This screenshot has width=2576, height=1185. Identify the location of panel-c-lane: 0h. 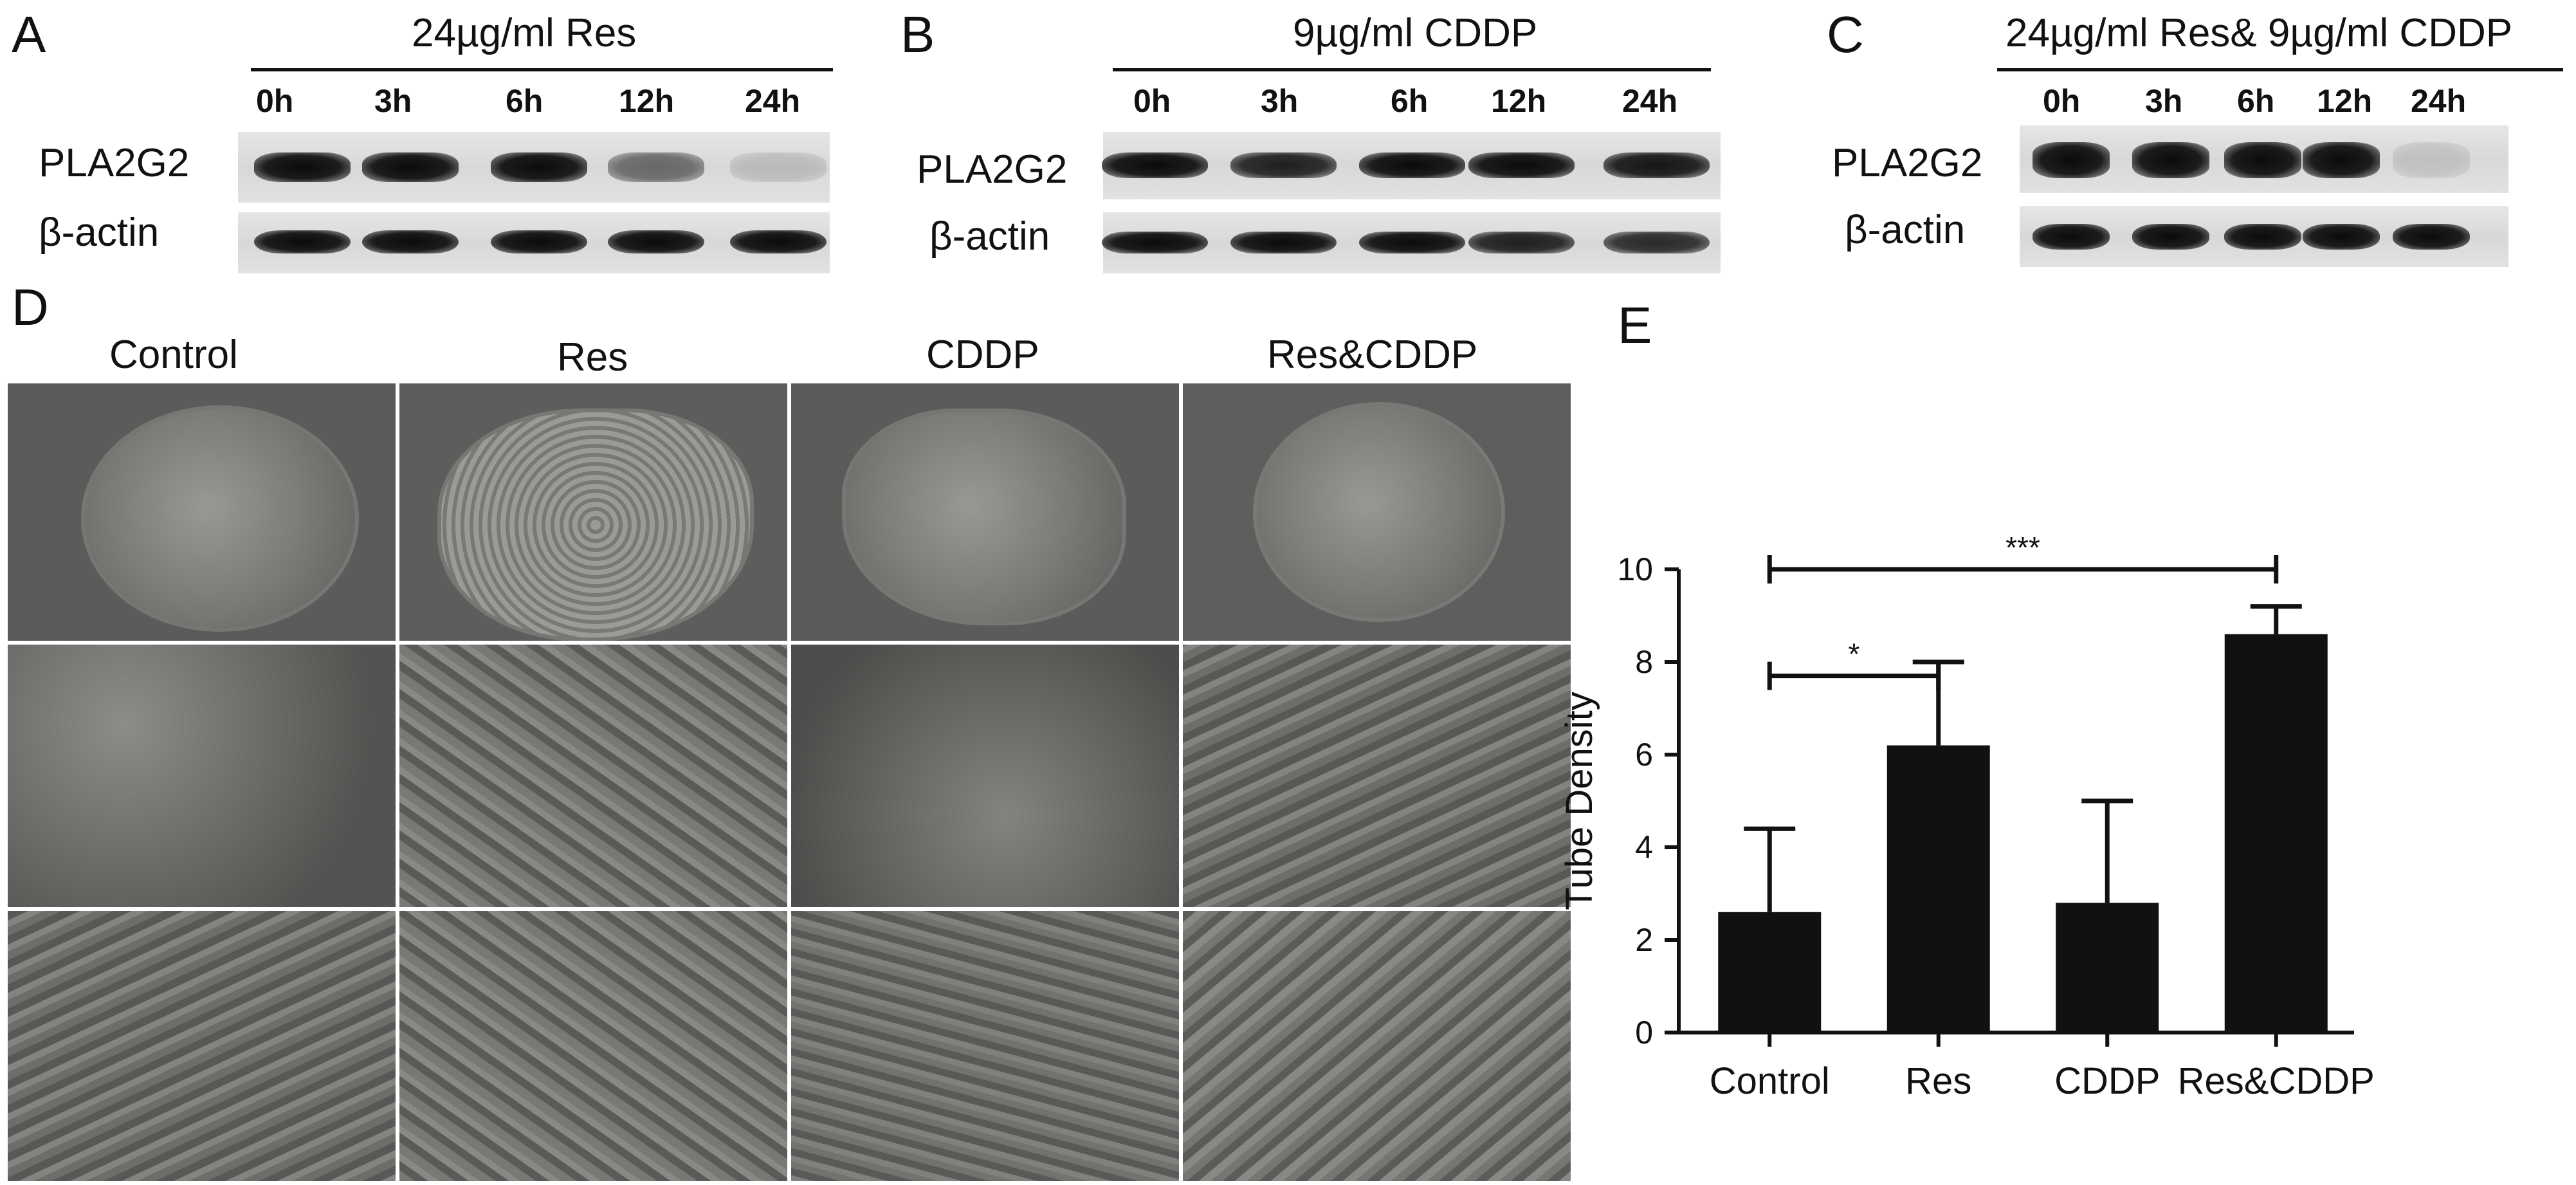
(2062, 101).